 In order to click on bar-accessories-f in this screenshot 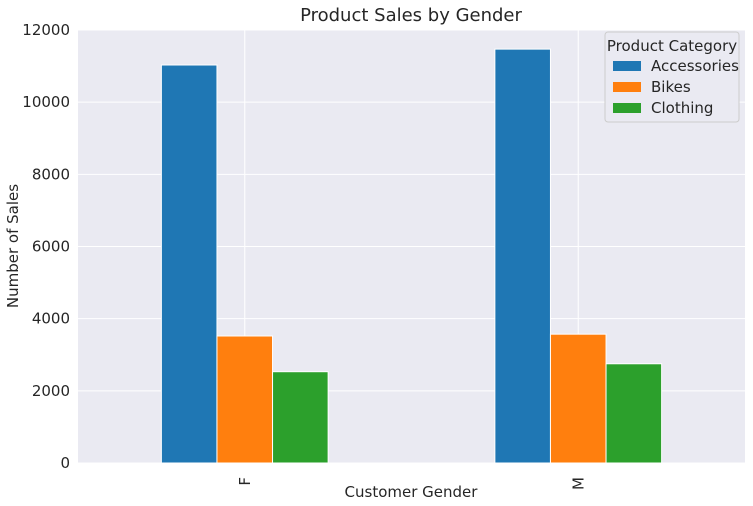, I will do `click(189, 264)`.